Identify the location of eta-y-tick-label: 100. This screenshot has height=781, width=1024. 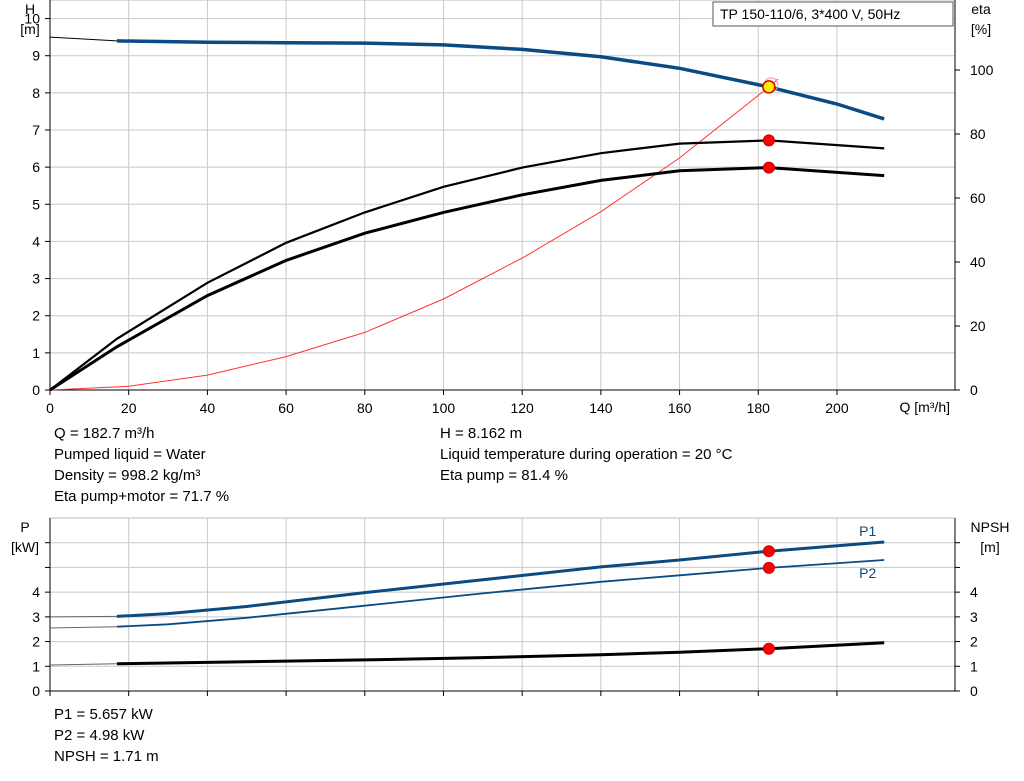
(982, 70).